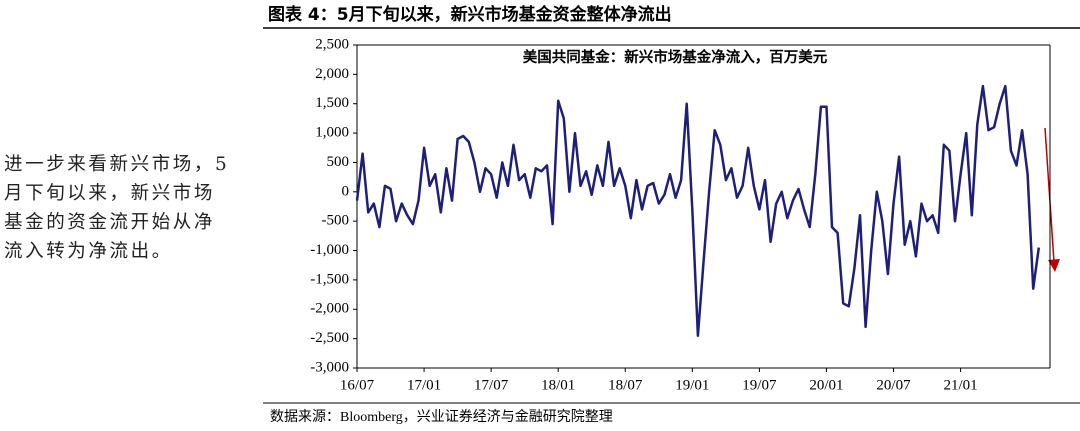 This screenshot has height=431, width=1080. Describe the element at coordinates (88, 251) in the screenshot. I see `side-line: 流入转为净流出。` at that location.